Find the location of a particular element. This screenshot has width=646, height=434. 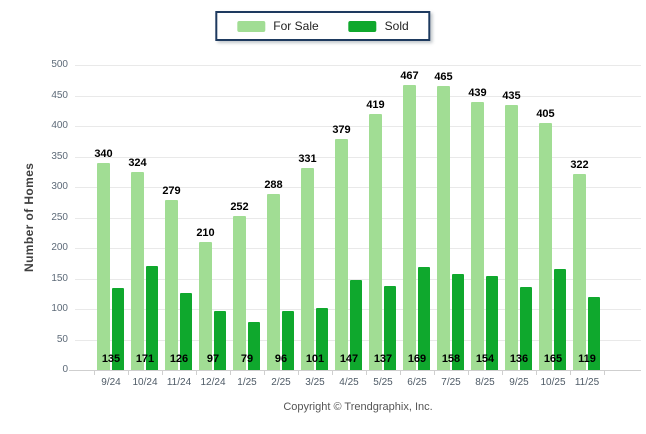

sold-value-label: 101 is located at coordinates (315, 359).